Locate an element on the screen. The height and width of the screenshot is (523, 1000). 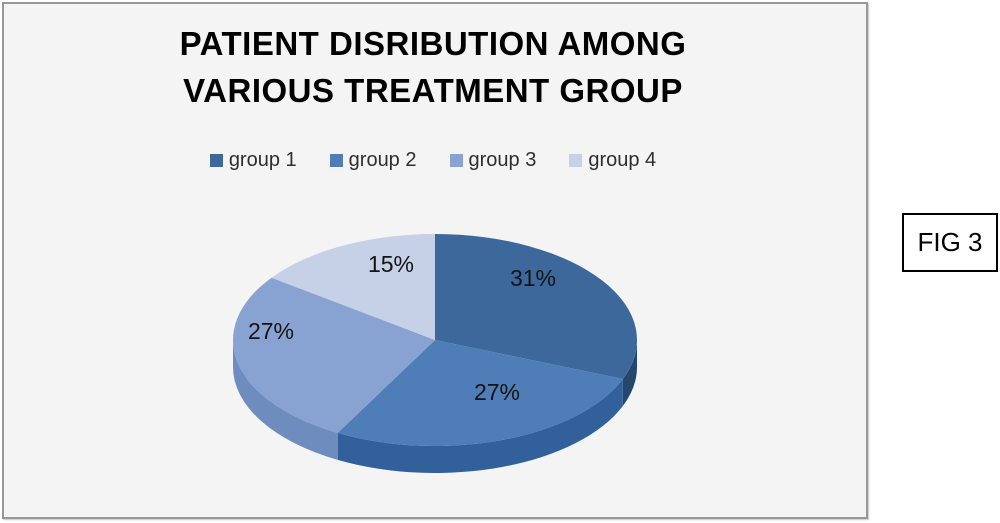
figure-label: FIG 3 is located at coordinates (950, 242).